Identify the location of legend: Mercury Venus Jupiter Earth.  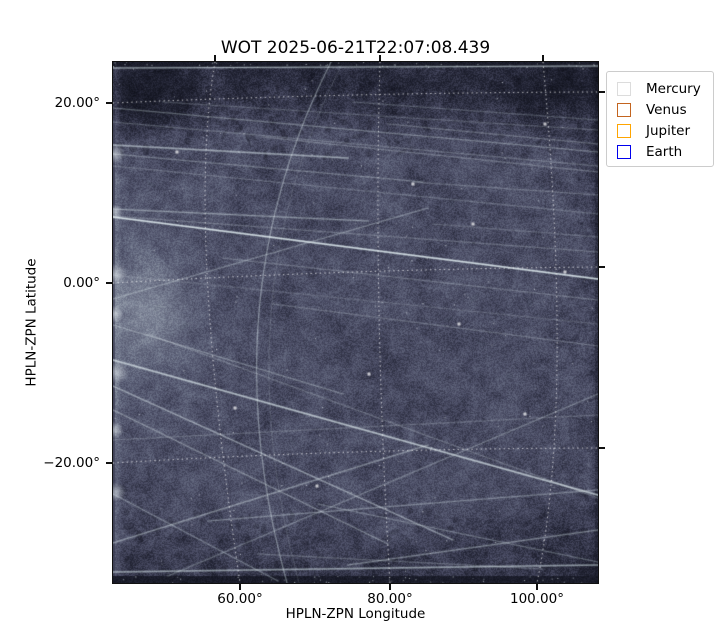
(660, 119).